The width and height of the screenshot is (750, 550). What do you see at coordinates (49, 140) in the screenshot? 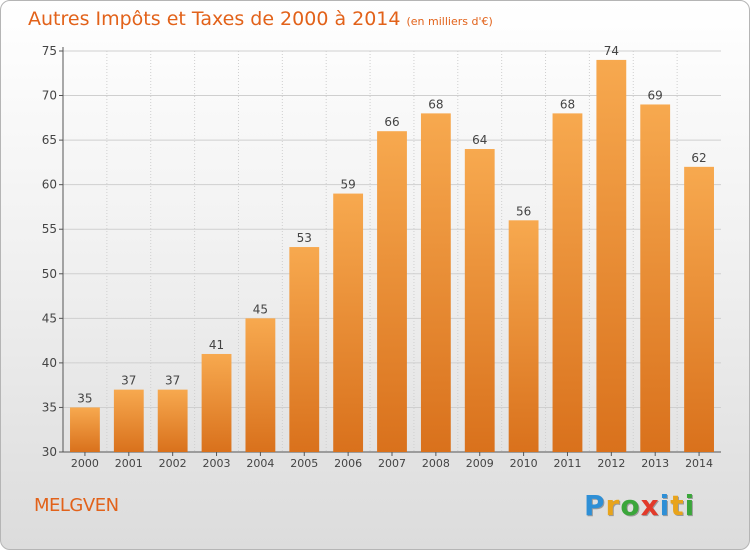
I see `y-tick-label: 65` at bounding box center [49, 140].